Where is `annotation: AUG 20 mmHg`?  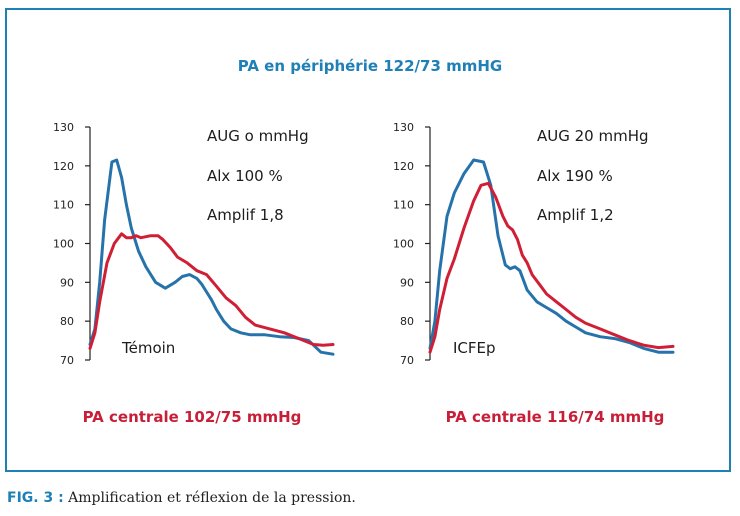
annotation: AUG 20 mmHg is located at coordinates (593, 136).